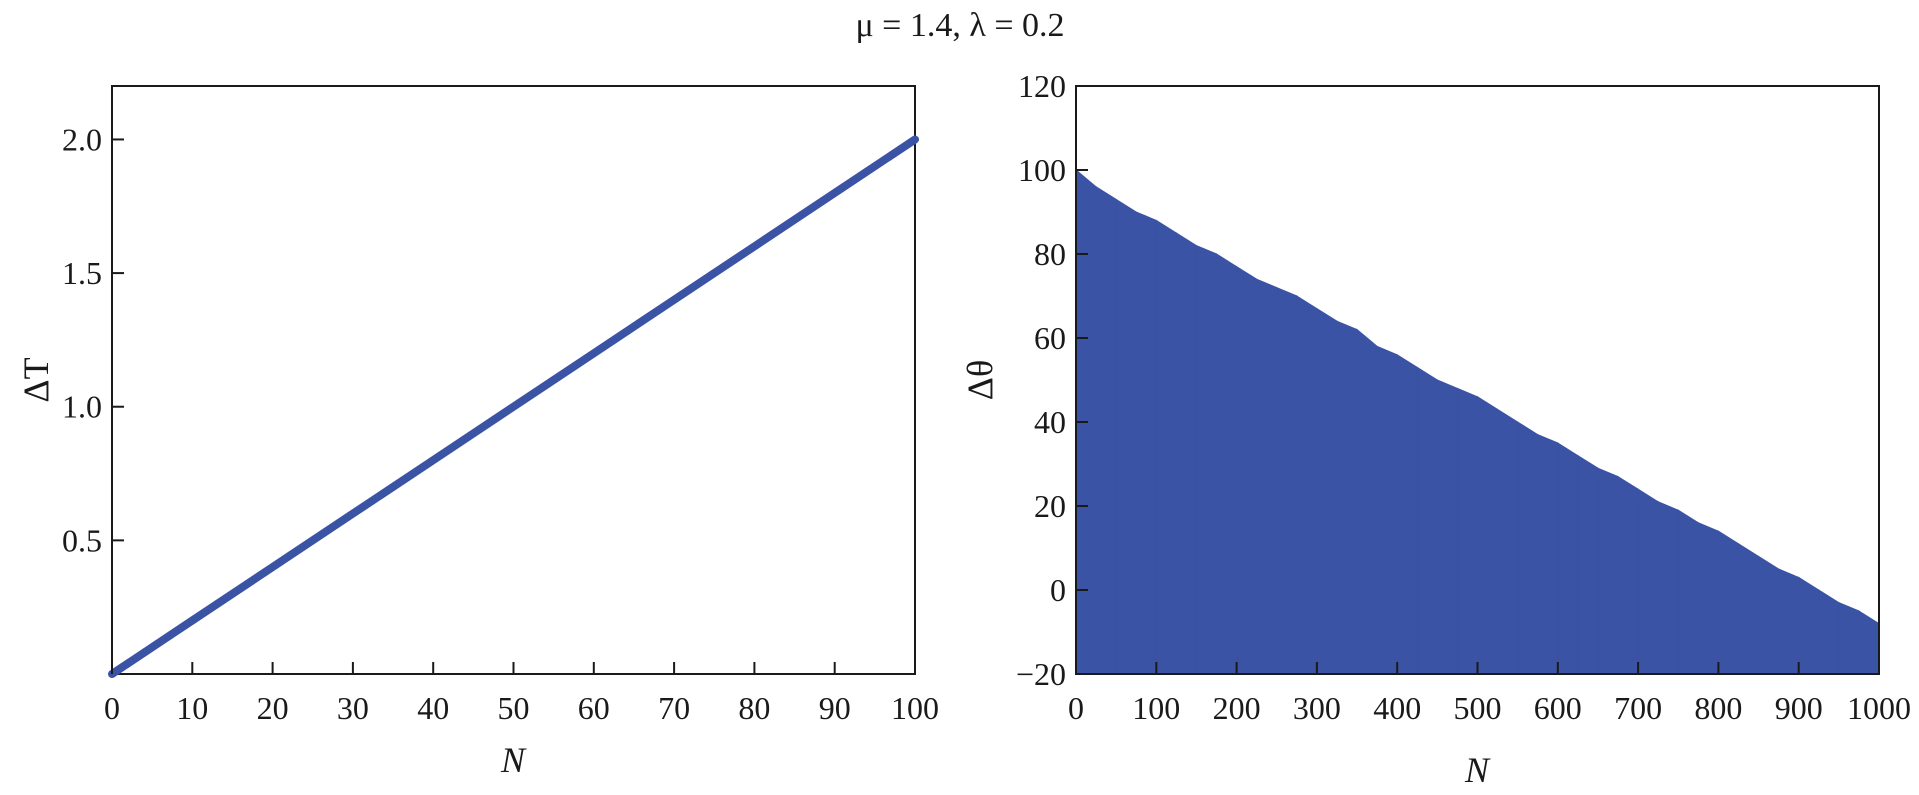  I want to click on delta-theta-y-tick-label: −20, so click(1041, 674).